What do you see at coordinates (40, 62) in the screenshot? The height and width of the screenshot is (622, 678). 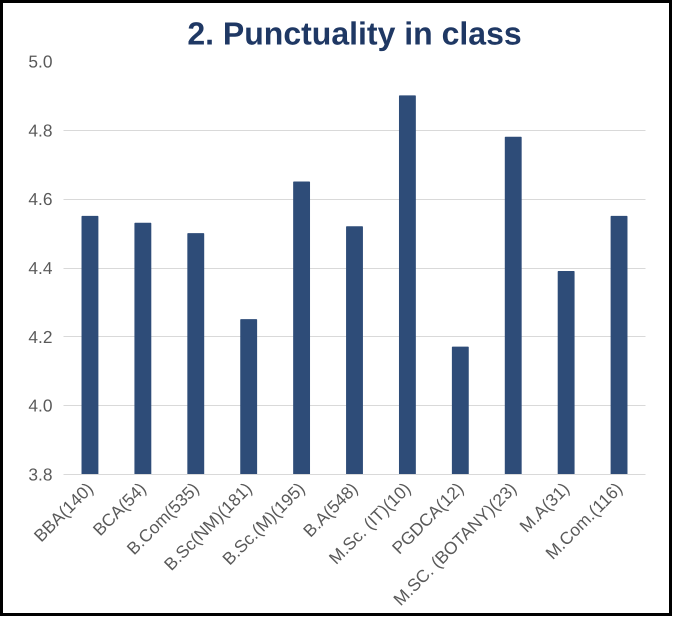 I see `y-tick-label: 5.0` at bounding box center [40, 62].